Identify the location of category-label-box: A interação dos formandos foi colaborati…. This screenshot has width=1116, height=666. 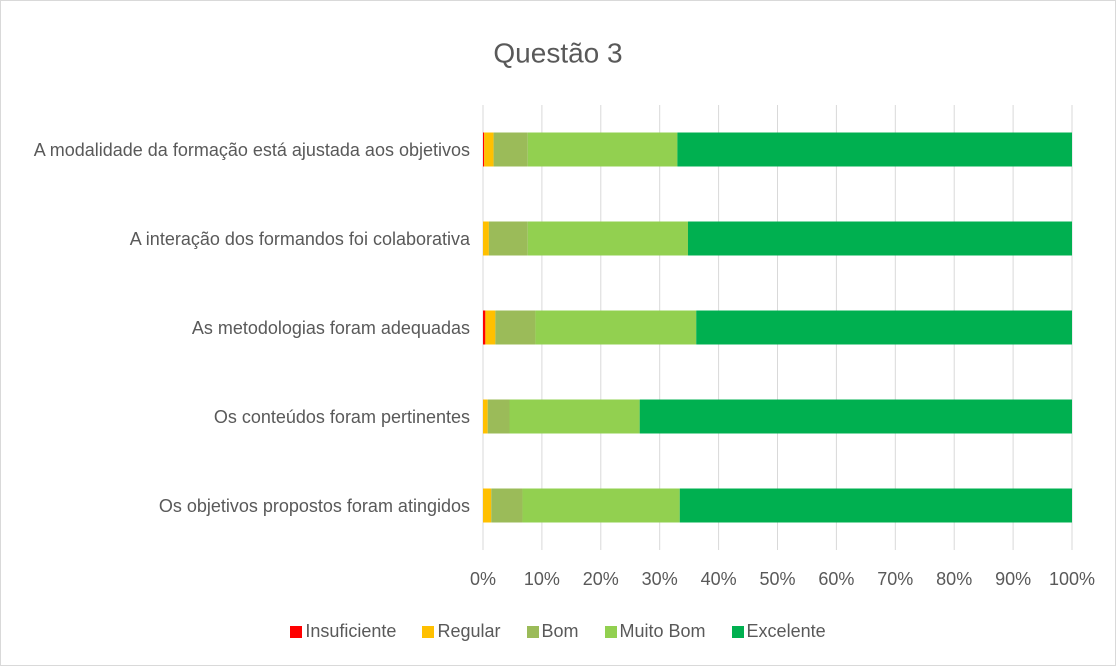
(245, 239).